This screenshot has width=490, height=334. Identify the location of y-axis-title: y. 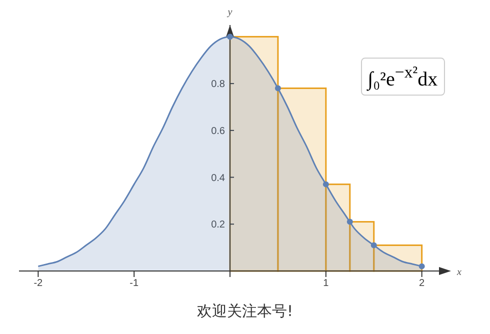
(229, 12).